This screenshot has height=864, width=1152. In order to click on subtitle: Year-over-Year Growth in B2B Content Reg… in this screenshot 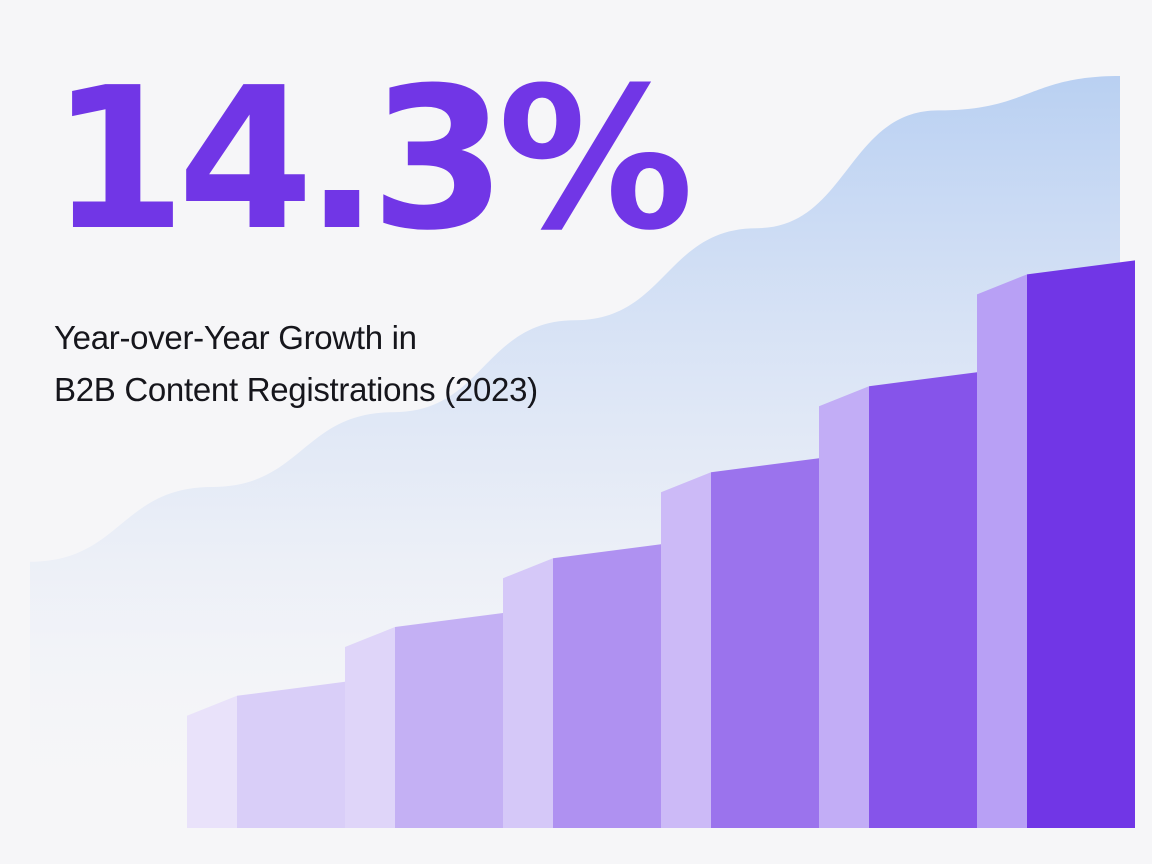, I will do `click(296, 364)`.